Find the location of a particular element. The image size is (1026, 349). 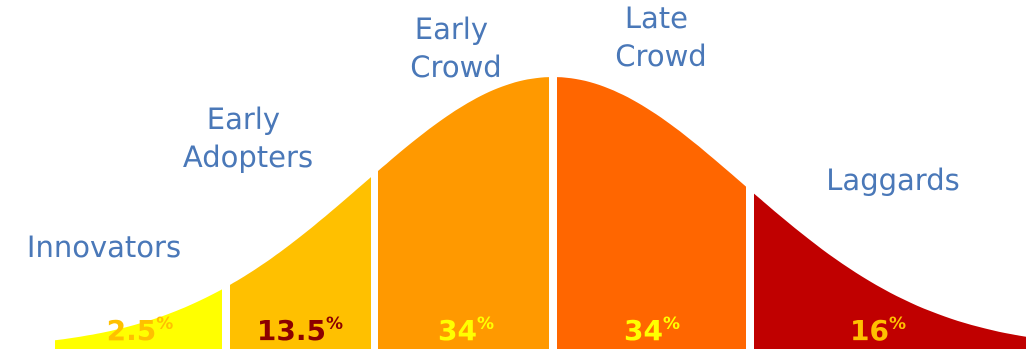

percent-early-crowd: 34% is located at coordinates (466, 330).